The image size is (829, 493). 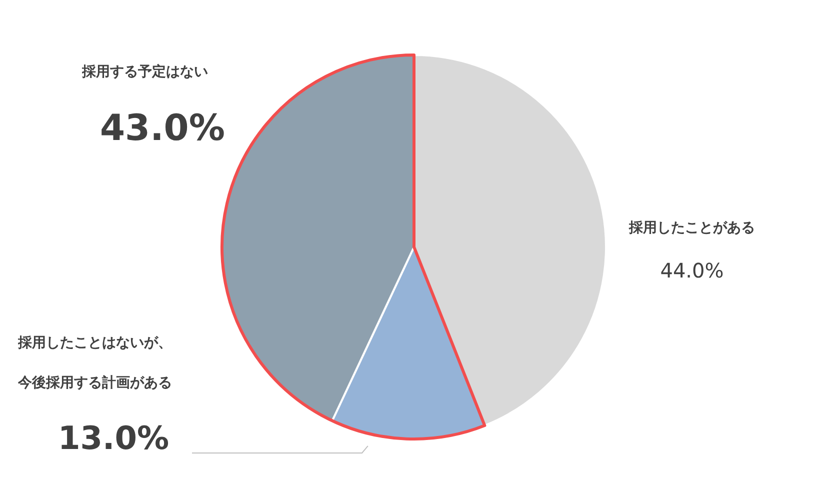 What do you see at coordinates (692, 228) in the screenshot?
I see `slice-label: 採用したことがある` at bounding box center [692, 228].